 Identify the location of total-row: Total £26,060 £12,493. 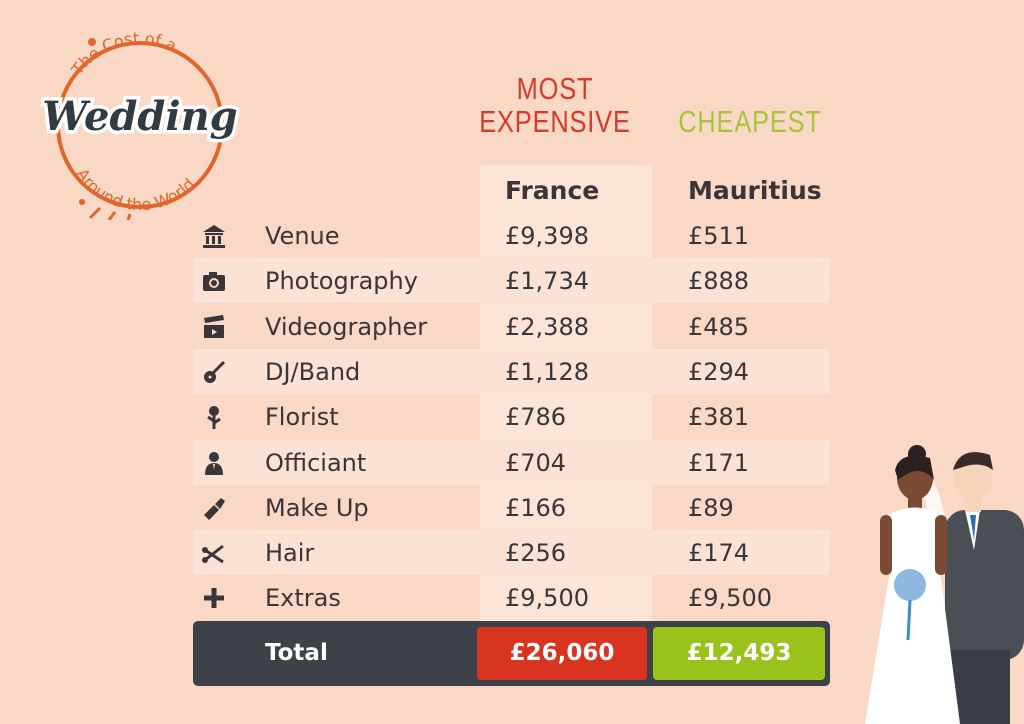
(511, 653).